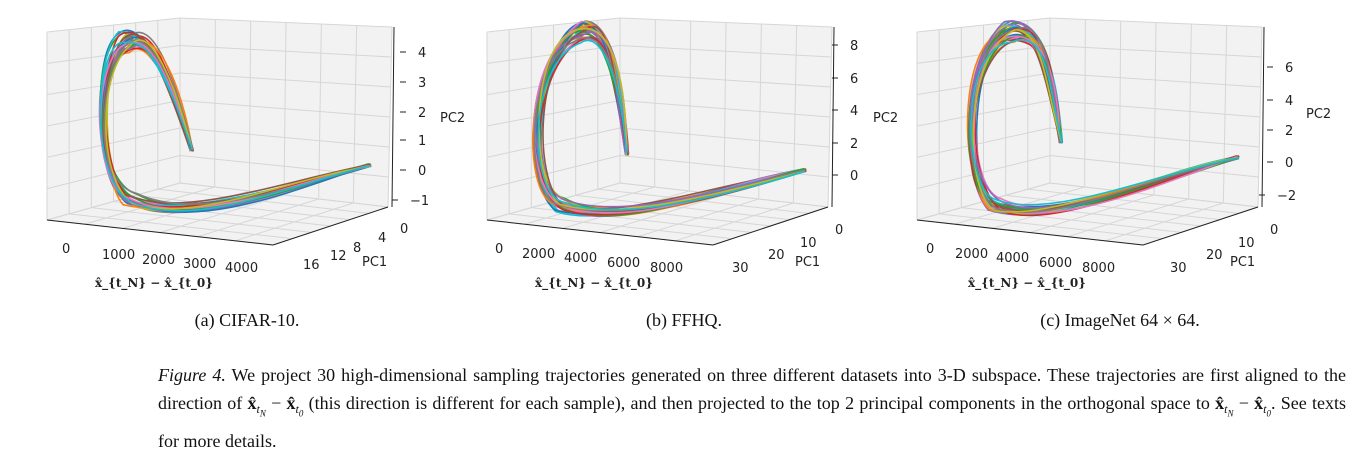  What do you see at coordinates (1243, 405) in the screenshot?
I see `math-direction: x̂tN − x̂t0` at bounding box center [1243, 405].